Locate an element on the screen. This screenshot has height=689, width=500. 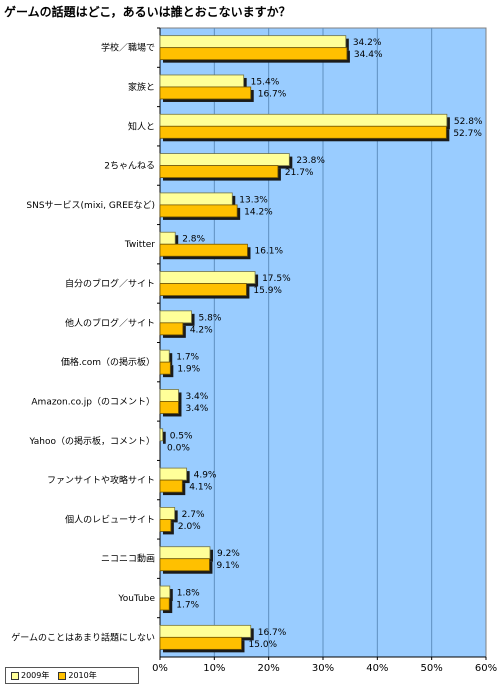
x-tick-label: 50% is located at coordinates (432, 668).